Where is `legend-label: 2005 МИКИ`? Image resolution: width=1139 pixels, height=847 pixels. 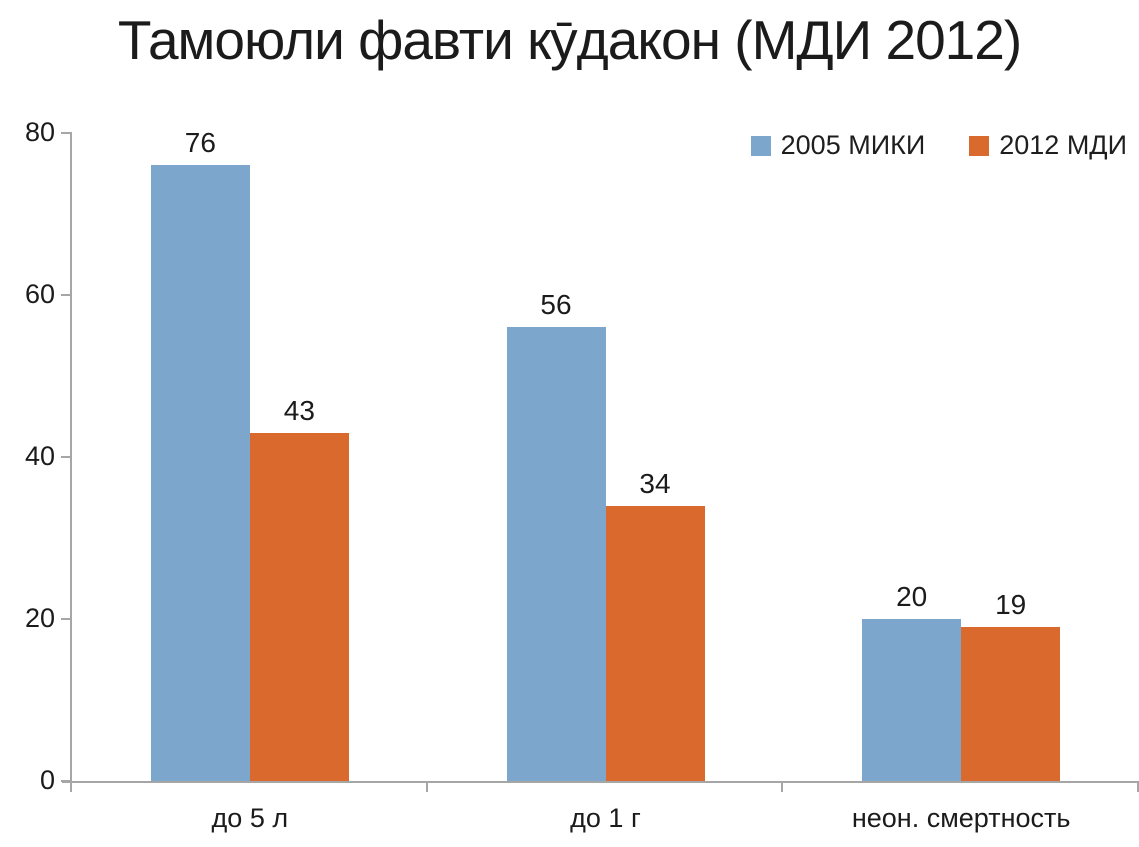 legend-label: 2005 МИКИ is located at coordinates (853, 145).